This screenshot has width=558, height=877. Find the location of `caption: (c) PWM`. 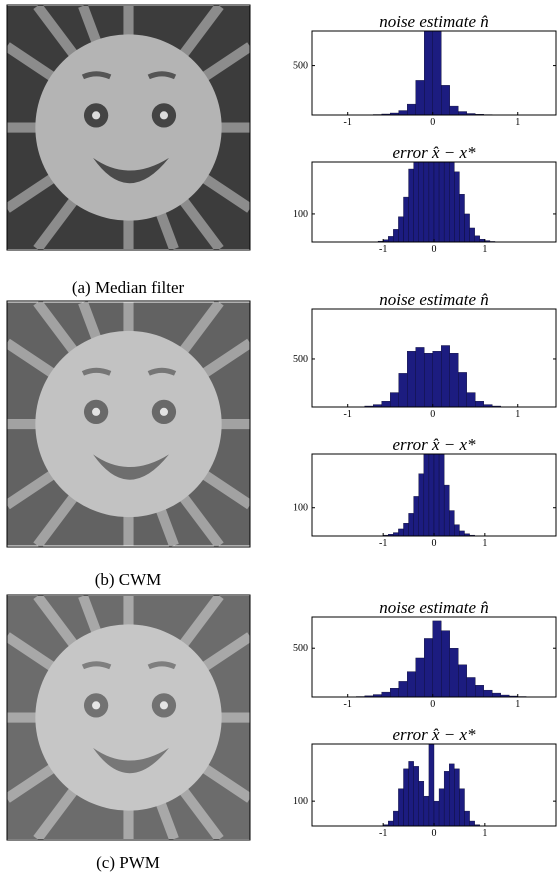

caption: (c) PWM is located at coordinates (128, 862).